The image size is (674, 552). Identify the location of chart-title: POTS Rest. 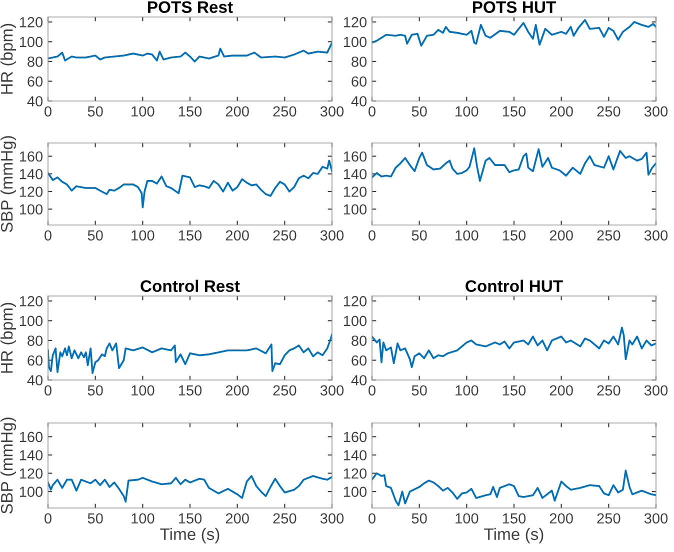
(190, 7).